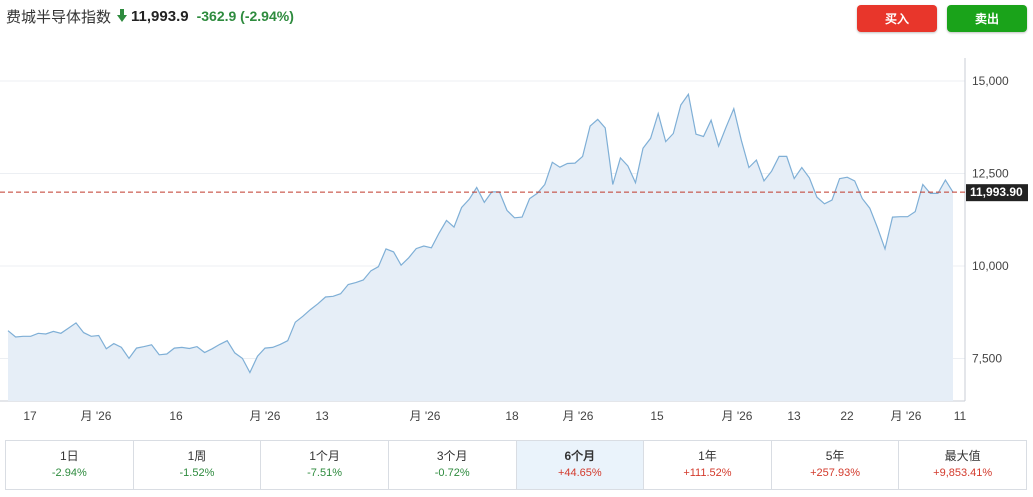 The image size is (1033, 497). What do you see at coordinates (987, 358) in the screenshot?
I see `y-tick-label: 7,500` at bounding box center [987, 358].